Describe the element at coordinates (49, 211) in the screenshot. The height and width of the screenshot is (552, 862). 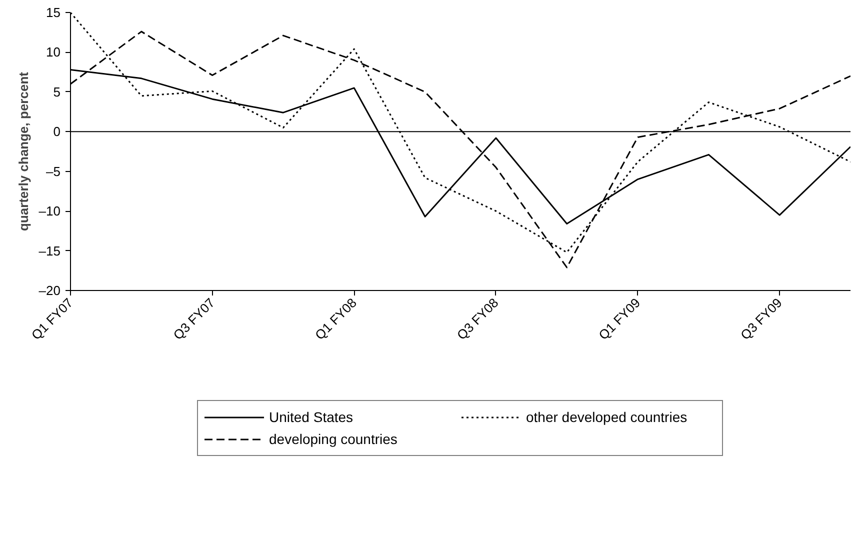
I see `y-tick-label: –10` at that location.